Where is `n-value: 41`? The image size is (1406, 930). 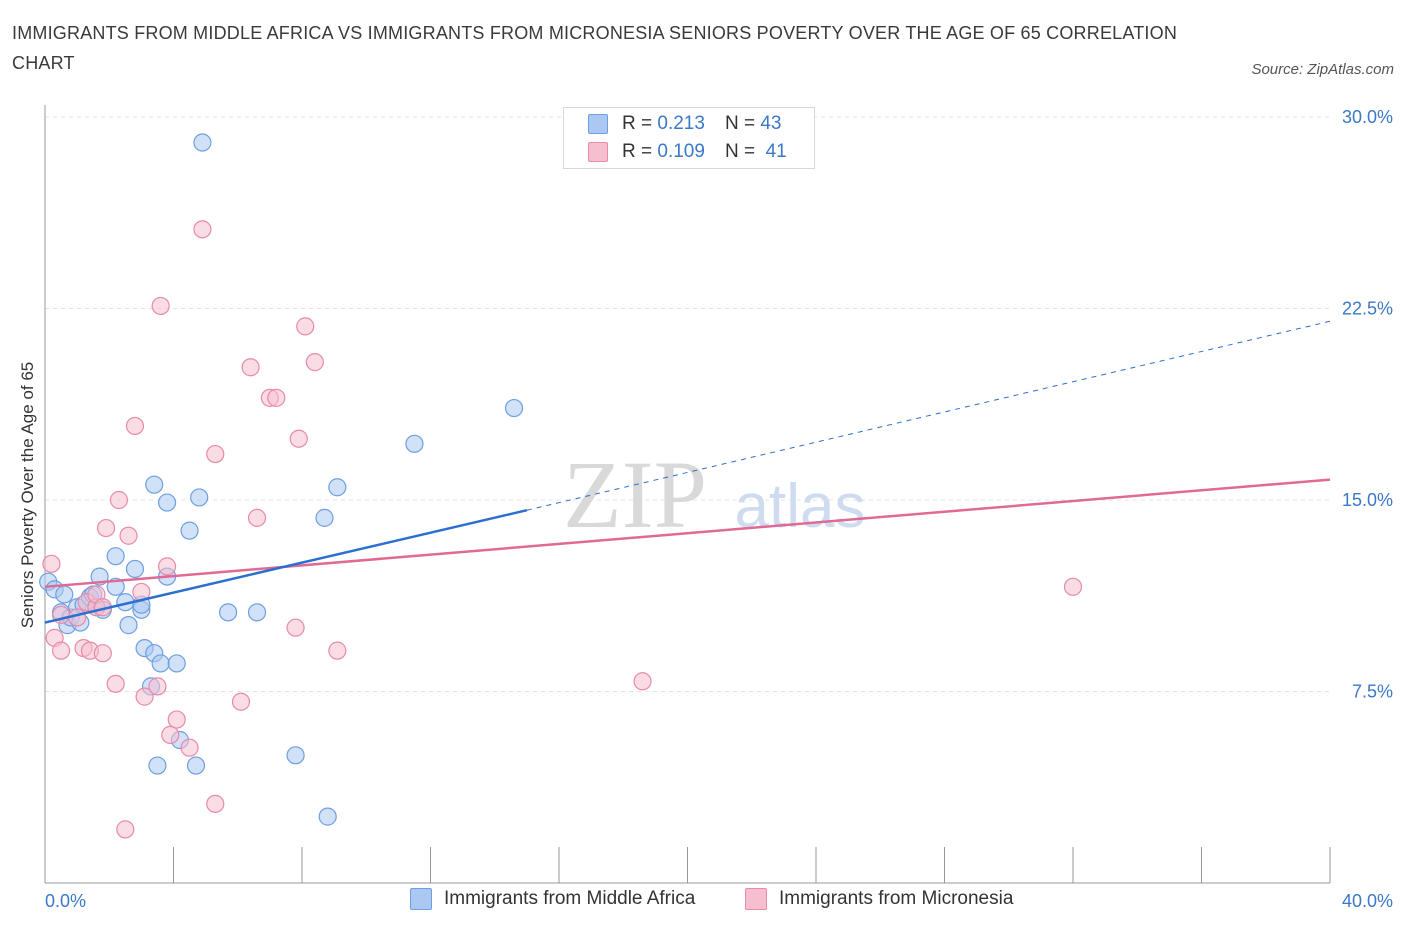
n-value: 41 is located at coordinates (776, 151).